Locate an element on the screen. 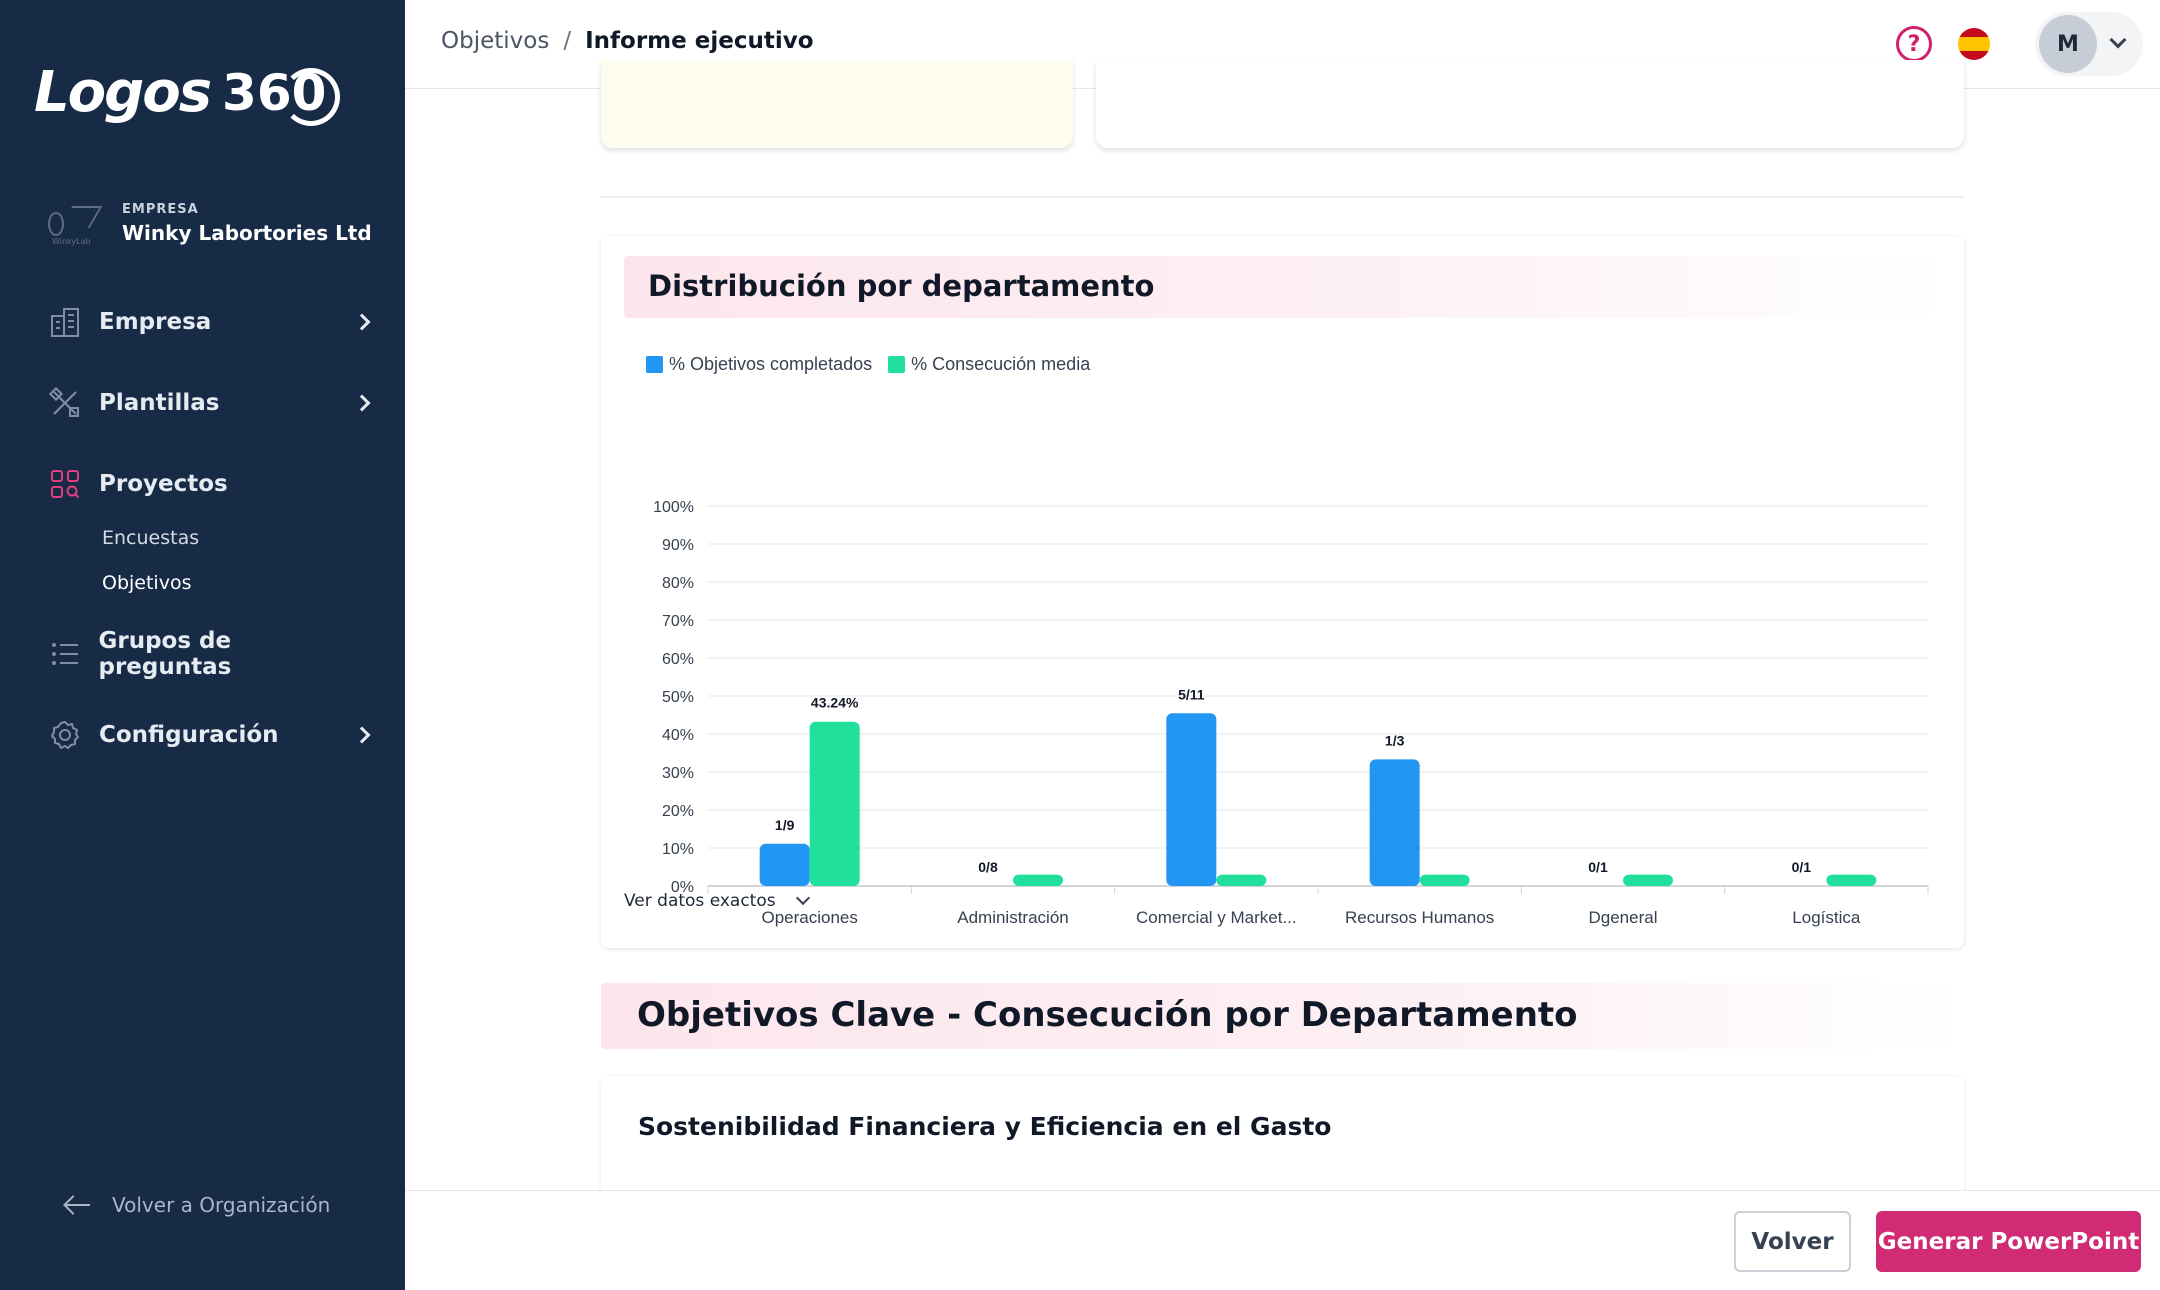 Image resolution: width=2160 pixels, height=1290 pixels. arrow-left-icon is located at coordinates (78, 1205).